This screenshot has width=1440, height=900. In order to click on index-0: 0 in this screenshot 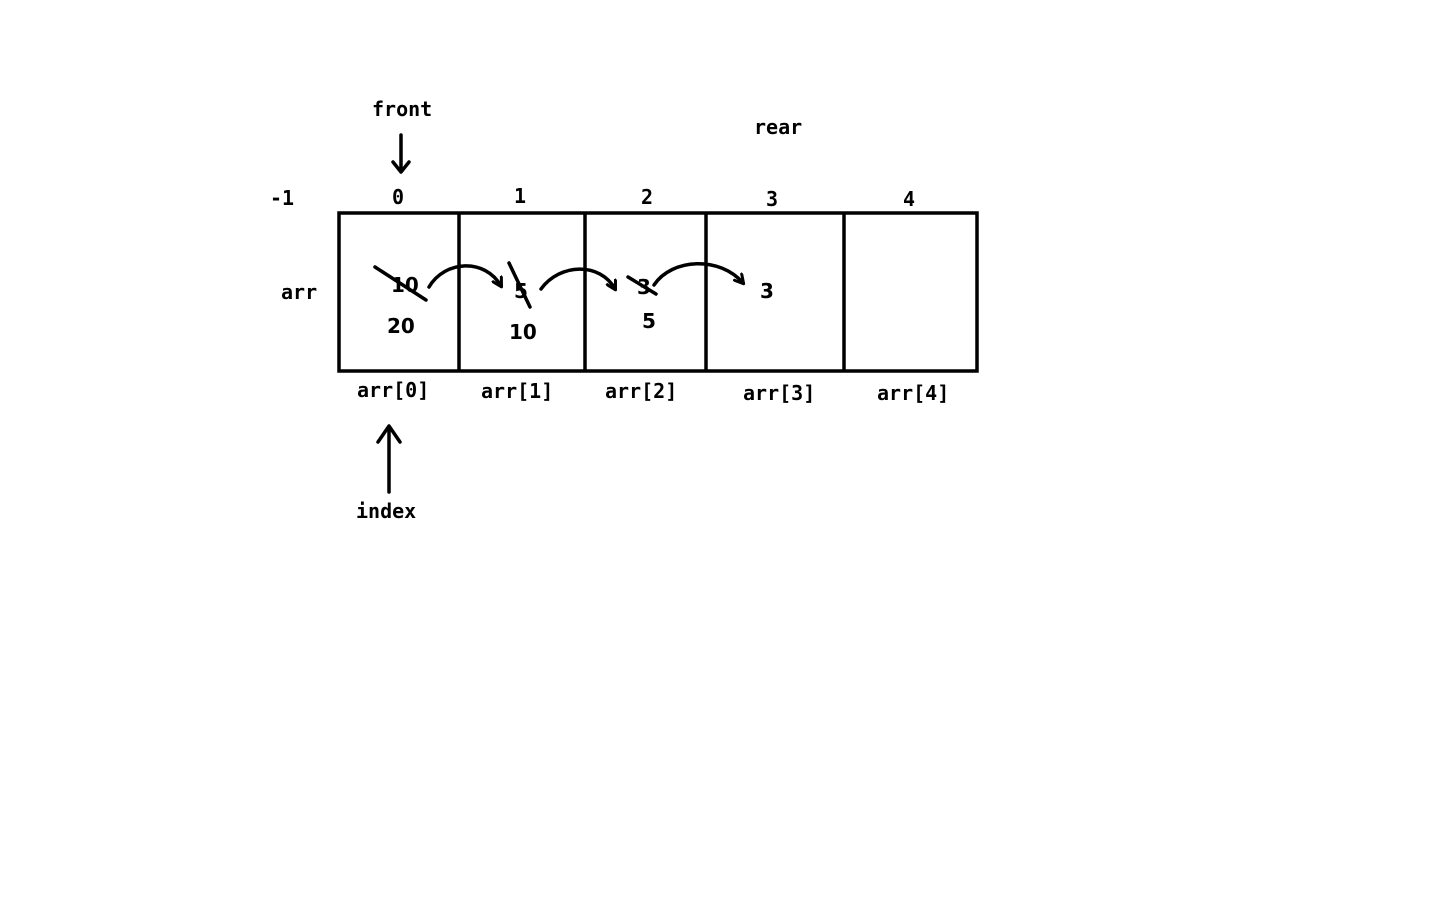, I will do `click(398, 197)`.